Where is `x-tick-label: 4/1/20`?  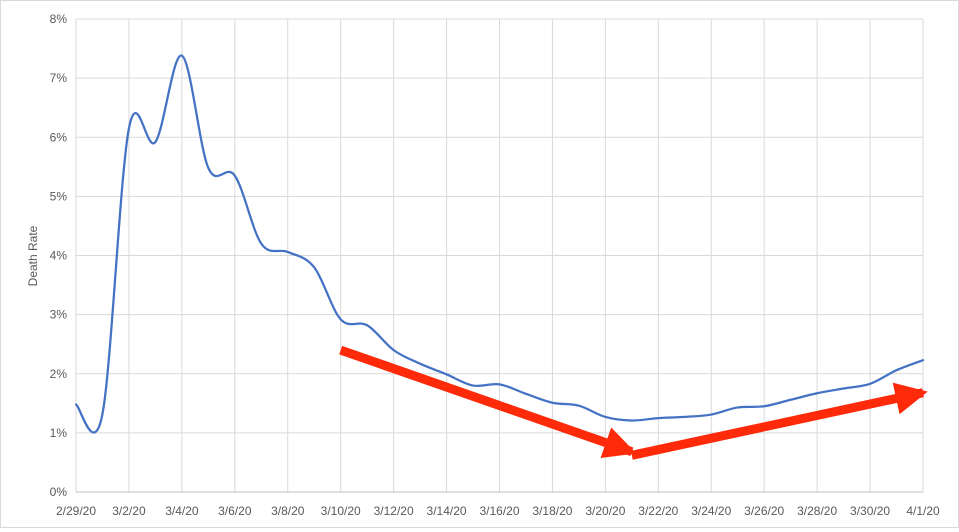
x-tick-label: 4/1/20 is located at coordinates (923, 511).